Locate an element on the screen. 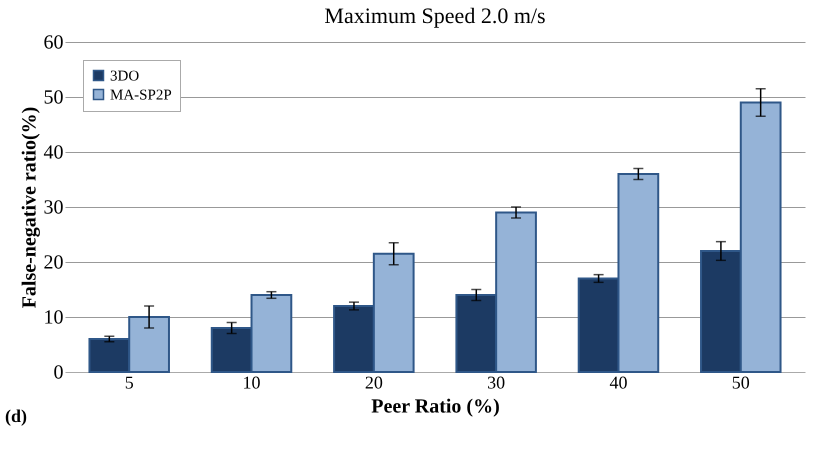  x-tick-label: 20 is located at coordinates (373, 382).